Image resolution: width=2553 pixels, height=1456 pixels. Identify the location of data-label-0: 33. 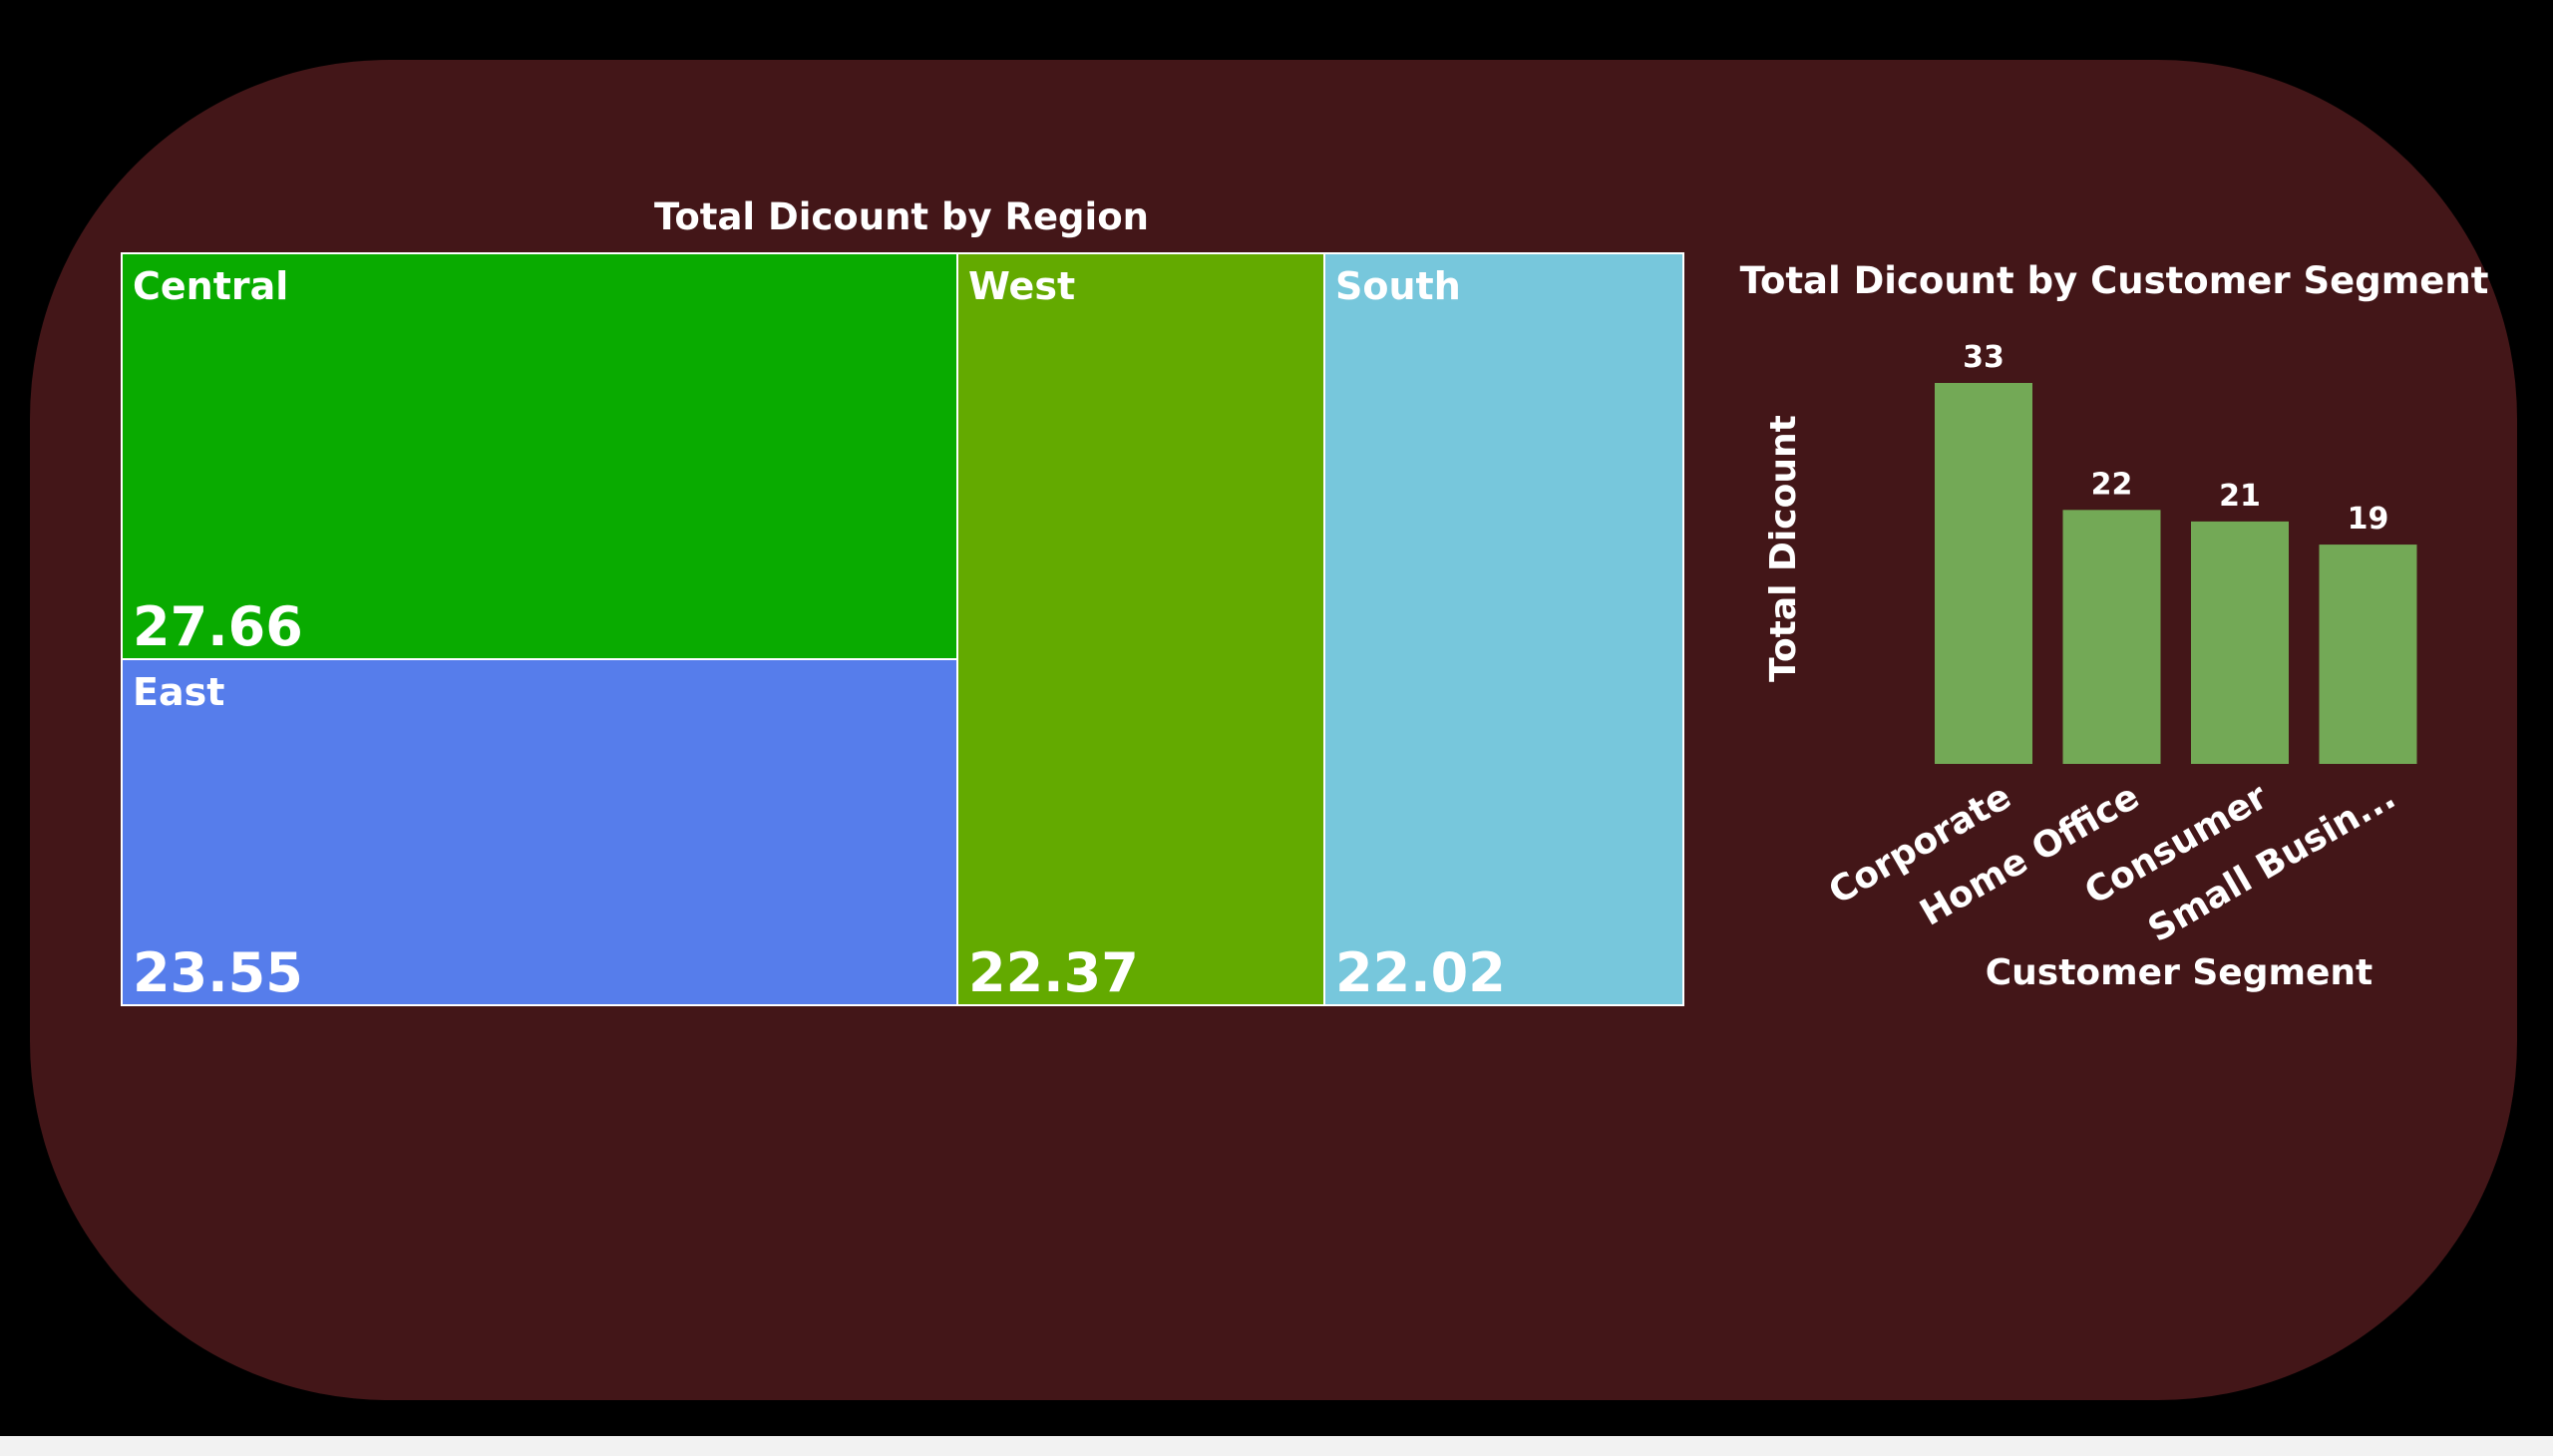
(1984, 357).